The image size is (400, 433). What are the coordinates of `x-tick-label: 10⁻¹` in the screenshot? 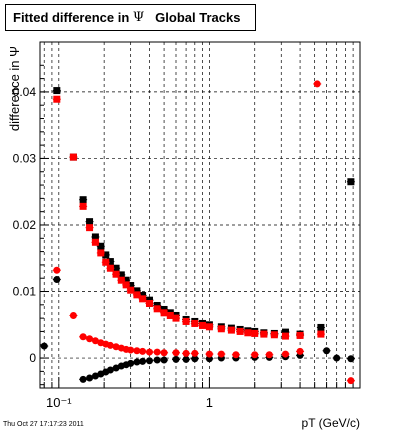 It's located at (59, 402).